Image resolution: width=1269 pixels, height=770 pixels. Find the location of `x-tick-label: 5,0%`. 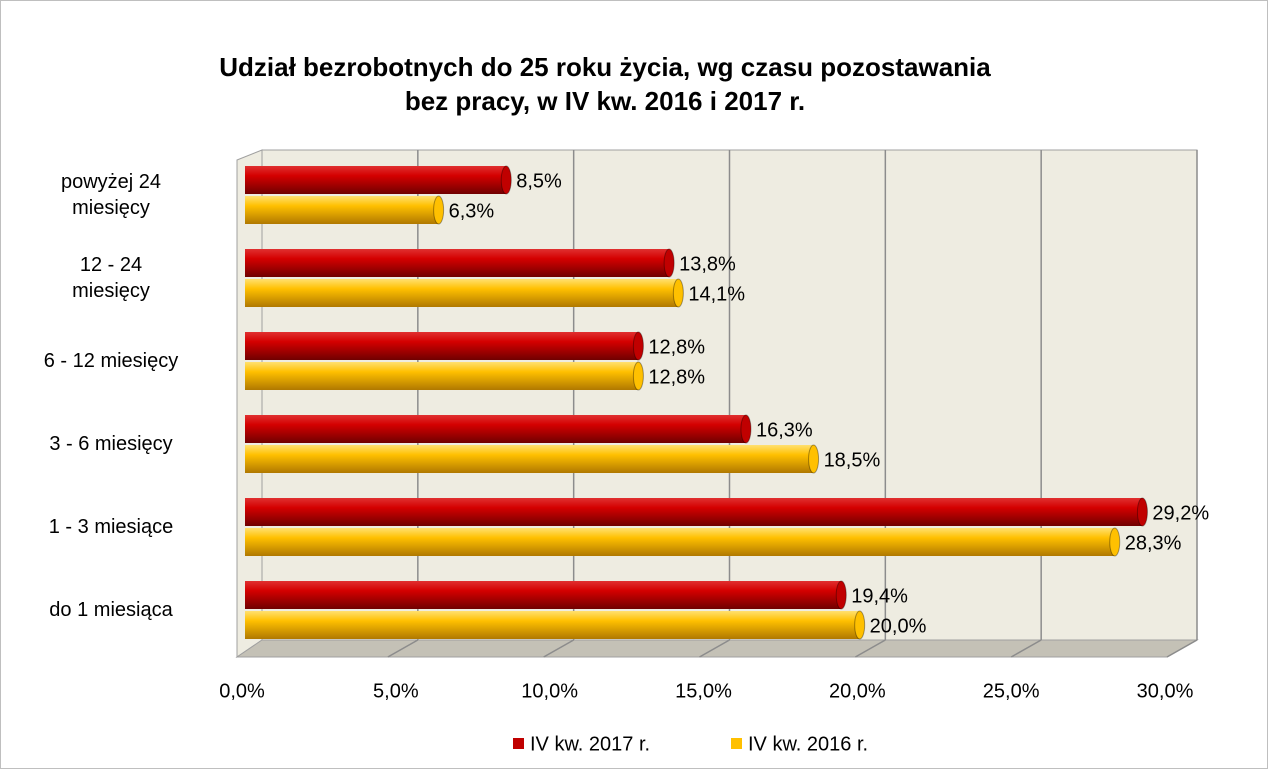

x-tick-label: 5,0% is located at coordinates (396, 691).